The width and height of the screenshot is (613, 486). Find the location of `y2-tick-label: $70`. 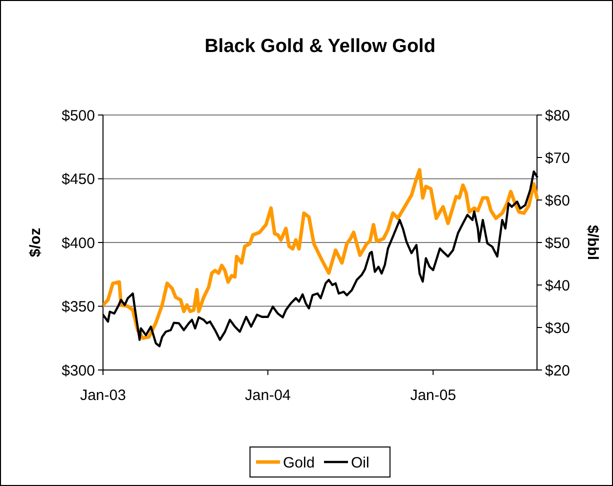

y2-tick-label: $70 is located at coordinates (557, 158).